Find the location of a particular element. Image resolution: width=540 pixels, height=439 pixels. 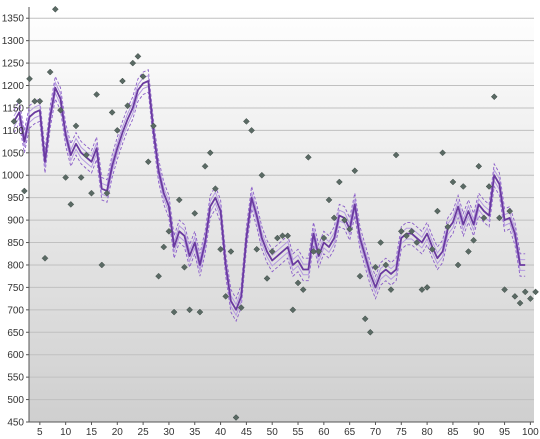

y-tick-label: 550 is located at coordinates (15, 378).